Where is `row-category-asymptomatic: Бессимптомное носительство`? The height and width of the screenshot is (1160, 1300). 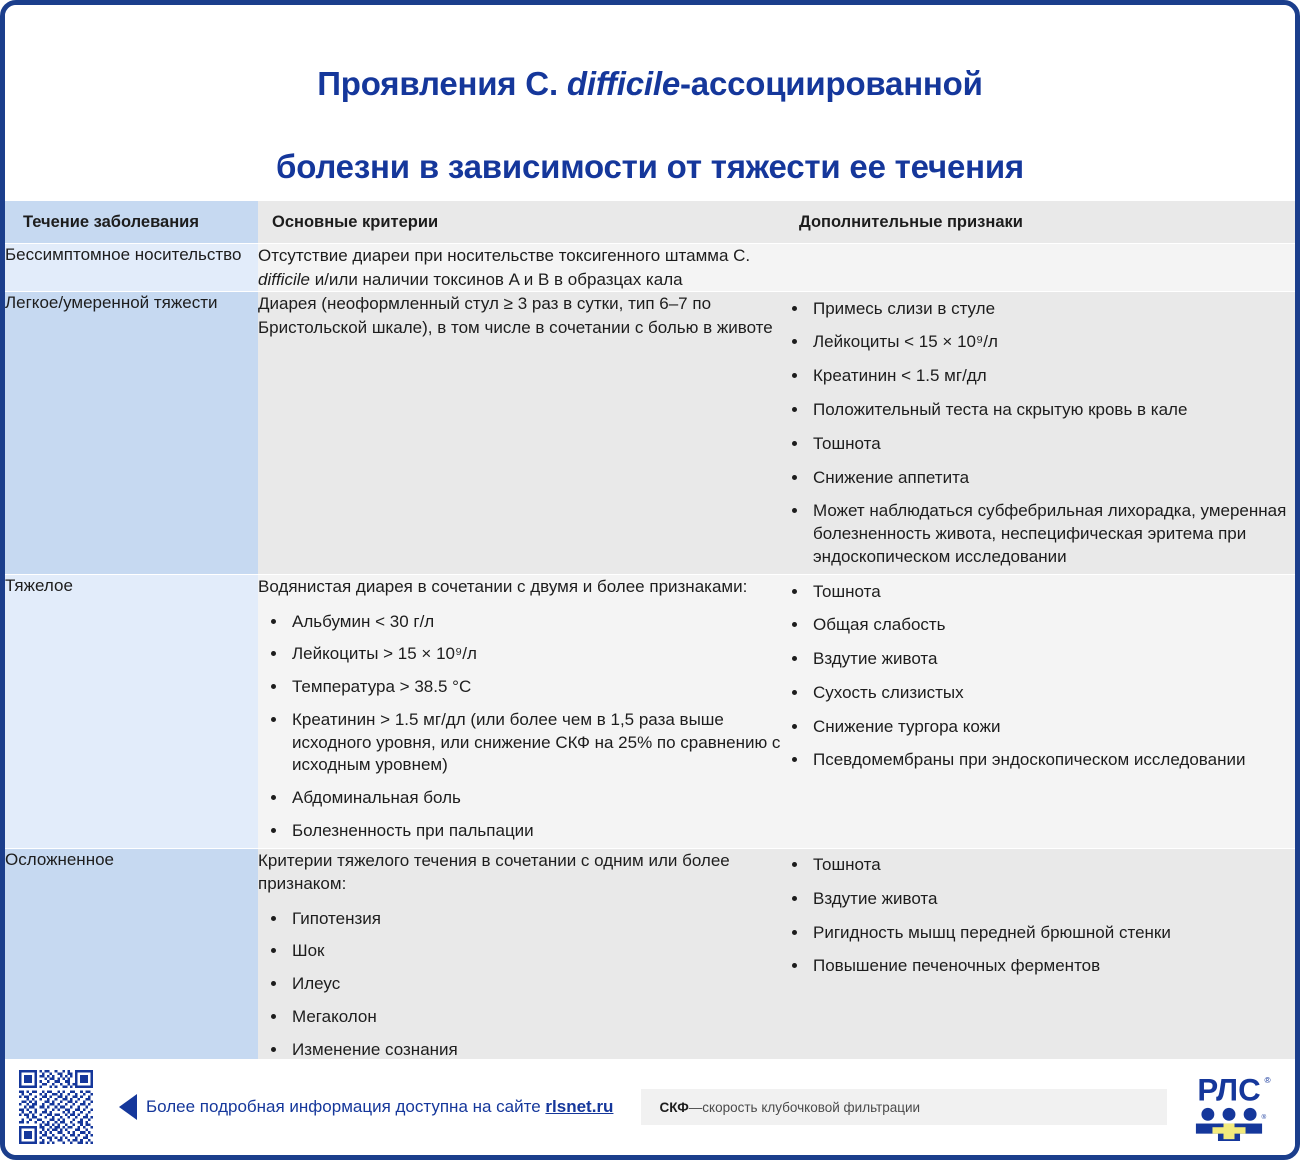 row-category-asymptomatic: Бессимптомное носительство is located at coordinates (131, 267).